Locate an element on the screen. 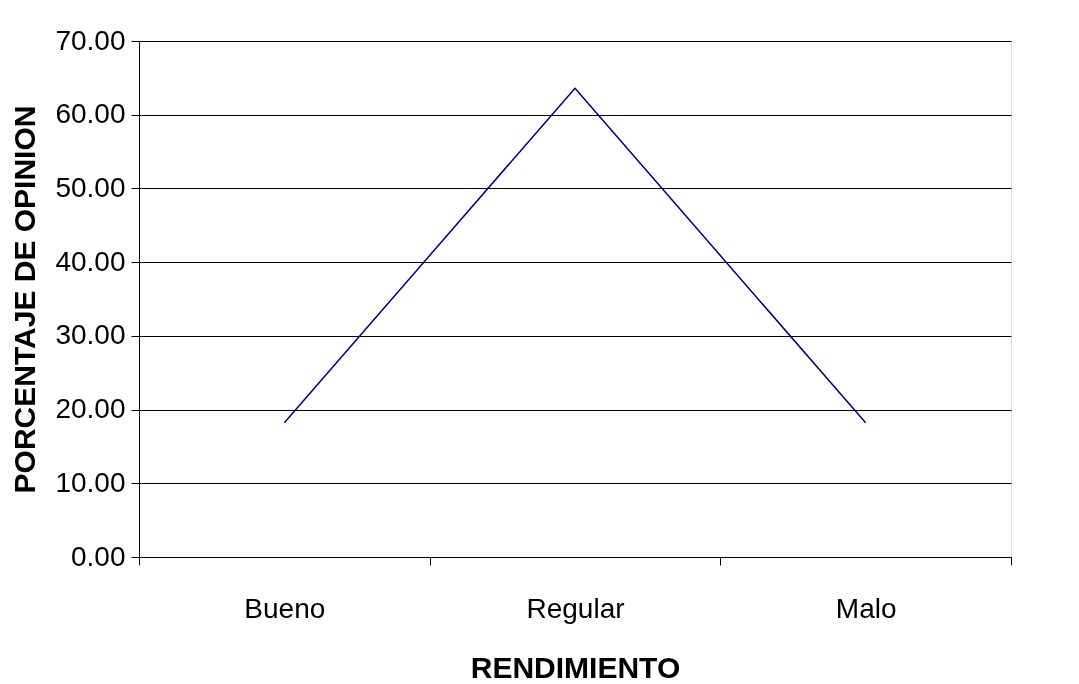  y-tick-label: 50.00 is located at coordinates (90, 187).